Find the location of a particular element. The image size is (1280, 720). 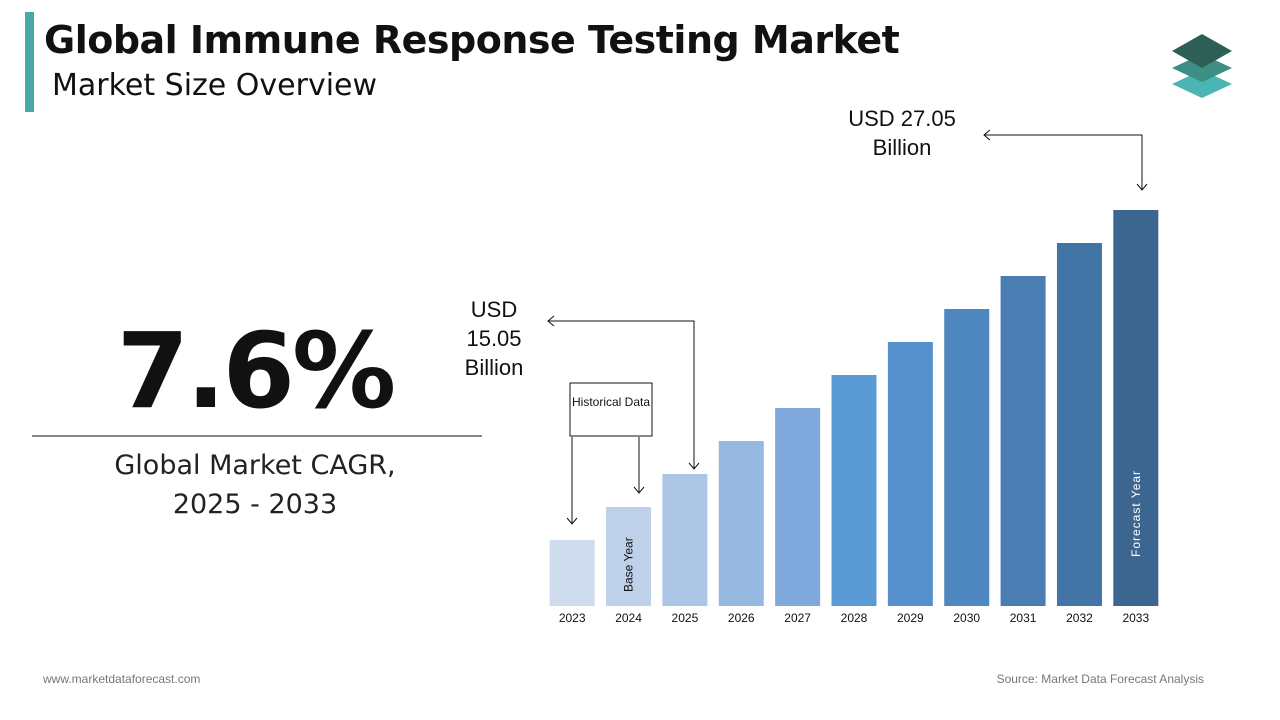

cagr-value: 7.6% is located at coordinates (256, 371).